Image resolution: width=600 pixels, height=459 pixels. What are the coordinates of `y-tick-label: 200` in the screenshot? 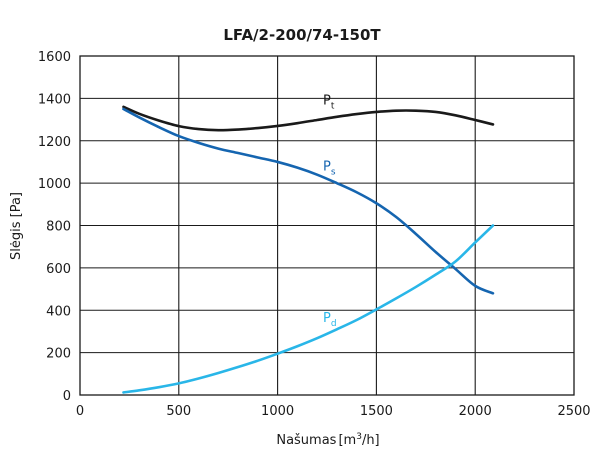 It's located at (58, 354).